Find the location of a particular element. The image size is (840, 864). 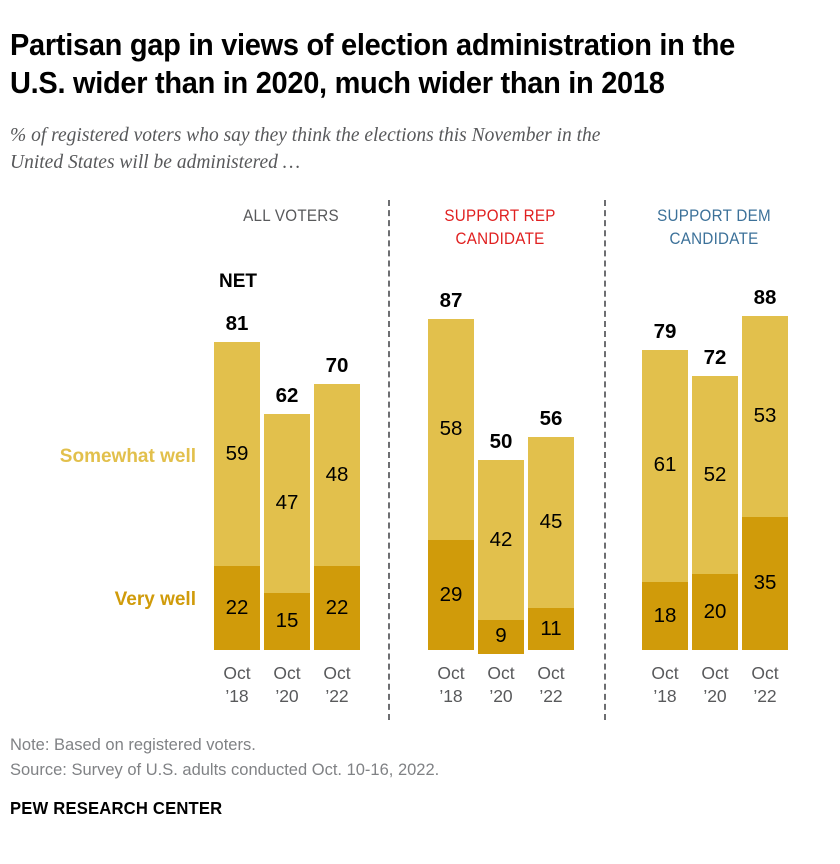

bar-segment-very-well: 18 is located at coordinates (665, 615).